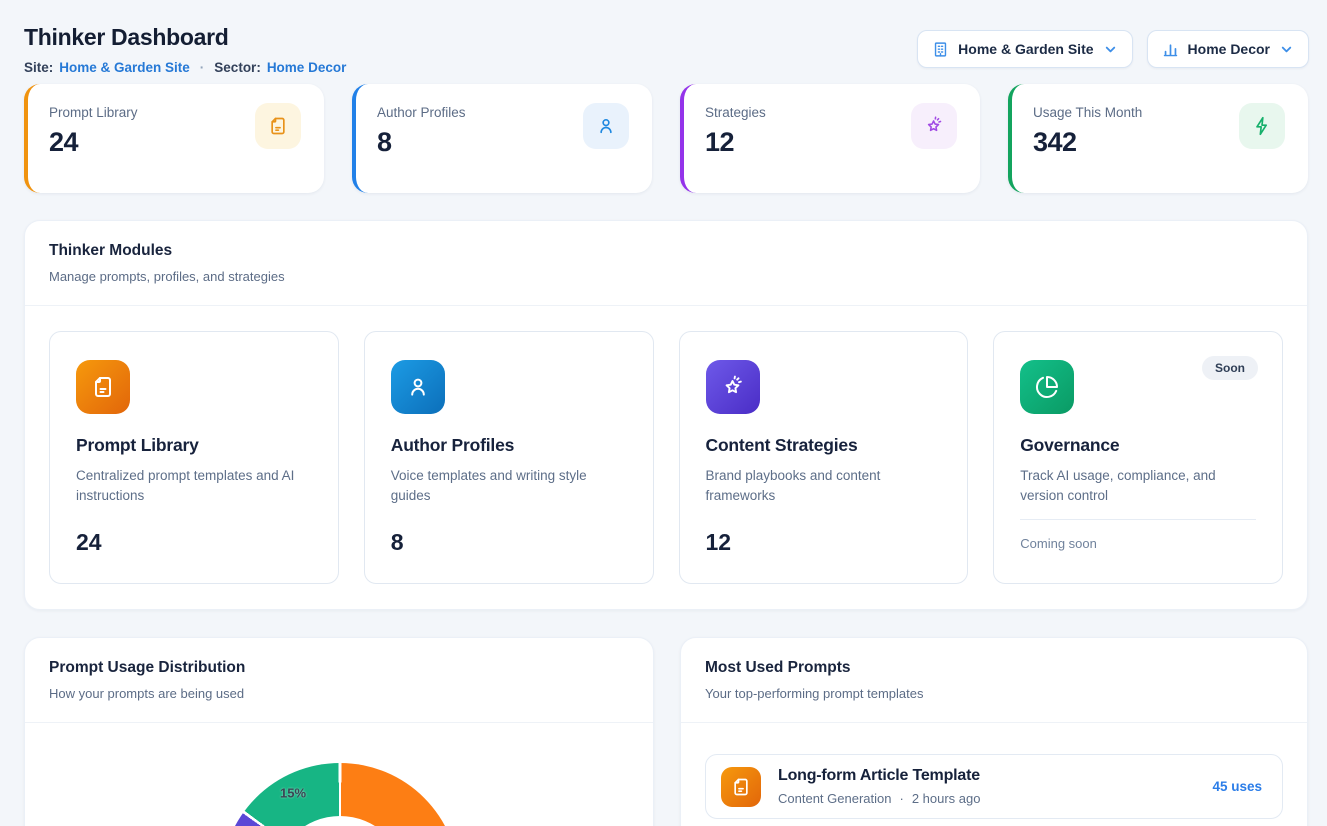 This screenshot has height=826, width=1327. Describe the element at coordinates (89, 542) in the screenshot. I see `module-count: 24` at that location.